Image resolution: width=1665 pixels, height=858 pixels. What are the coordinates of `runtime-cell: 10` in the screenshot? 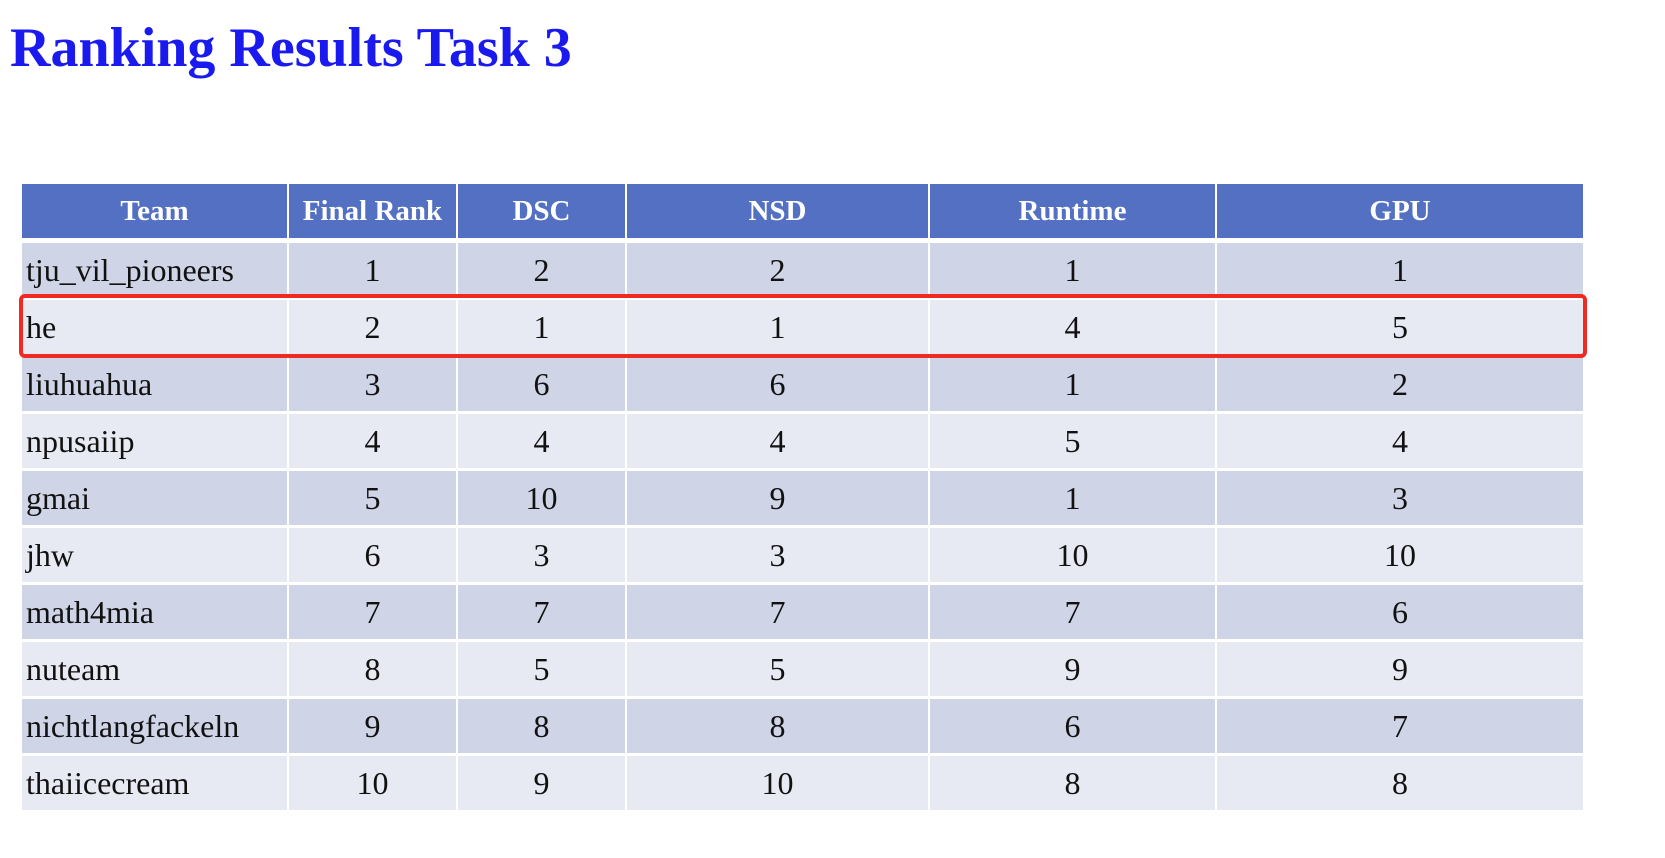 It's located at (1073, 555).